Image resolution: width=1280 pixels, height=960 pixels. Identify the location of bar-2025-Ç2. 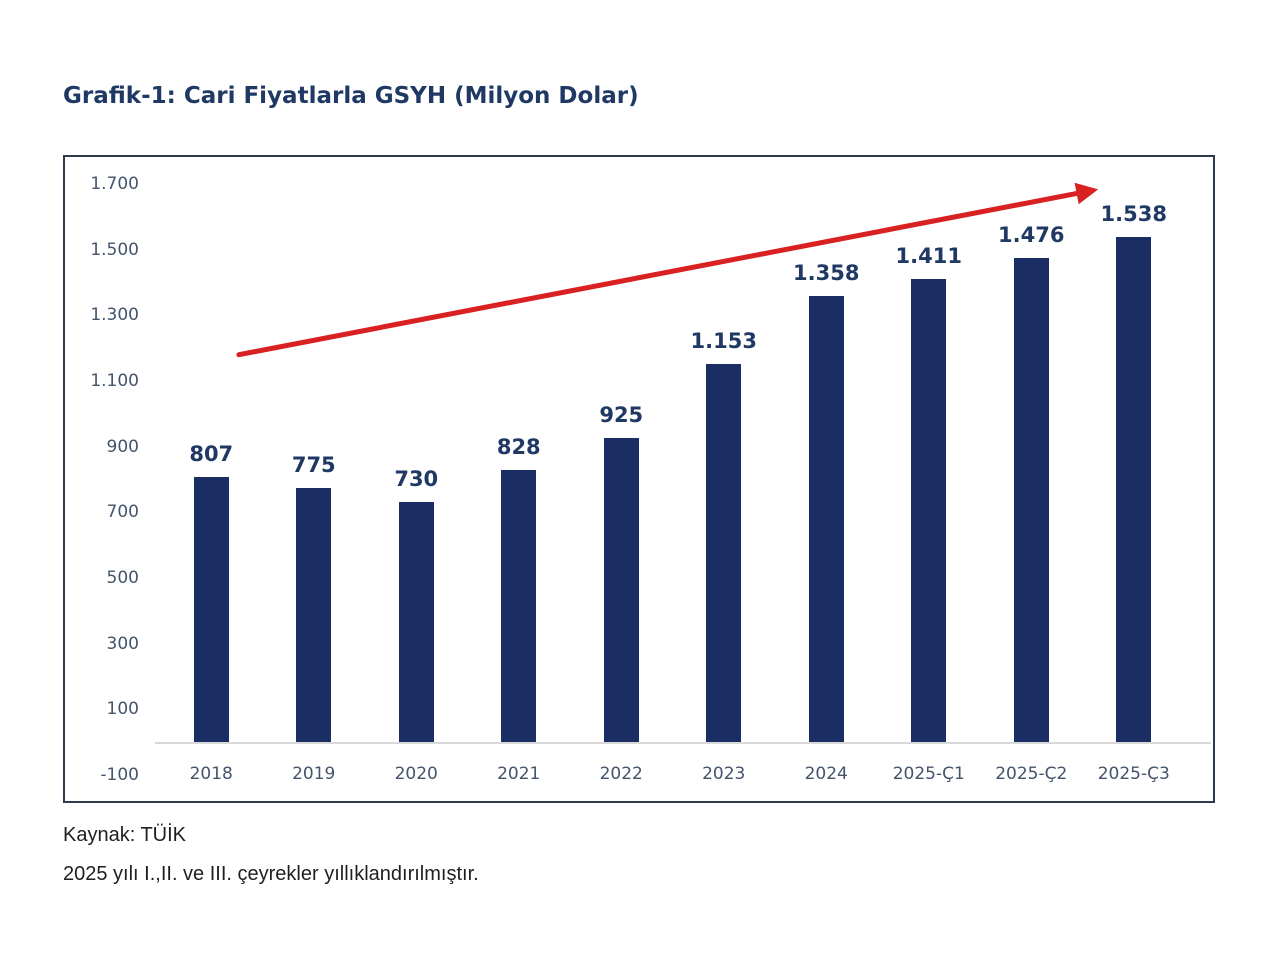
(1031, 499).